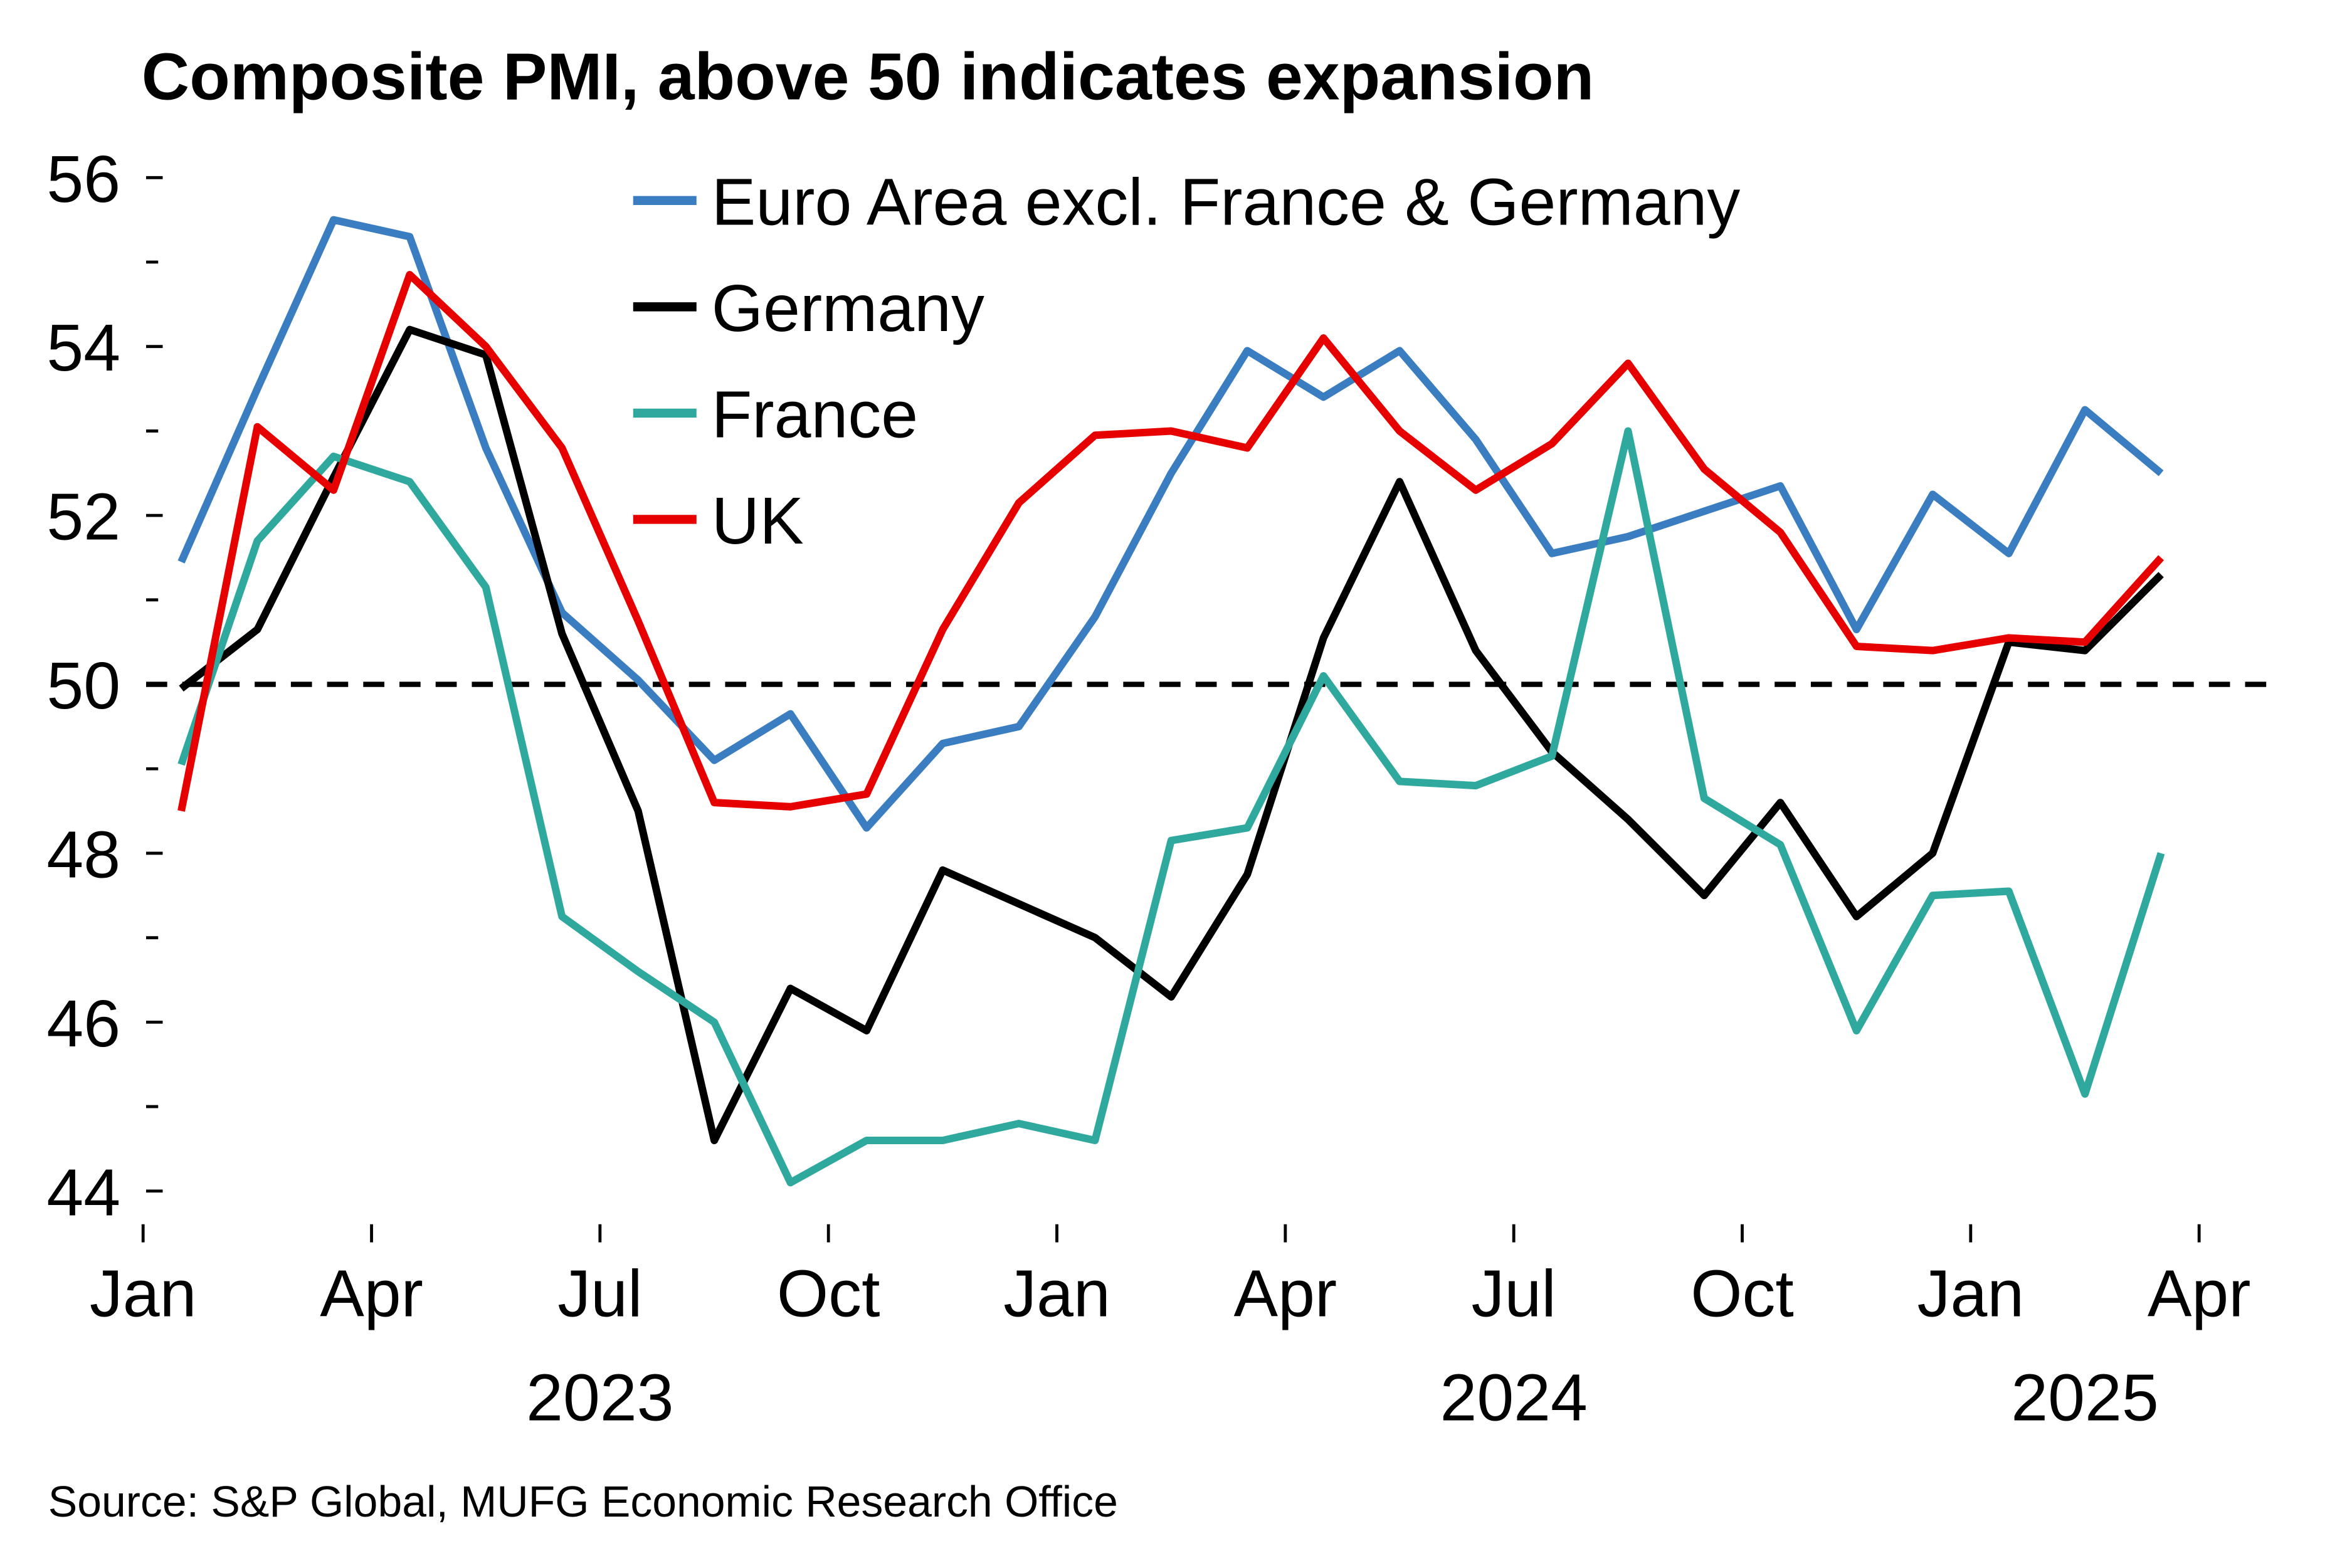 The width and height of the screenshot is (2352, 1568). I want to click on y-tick-label: 52, so click(83, 517).